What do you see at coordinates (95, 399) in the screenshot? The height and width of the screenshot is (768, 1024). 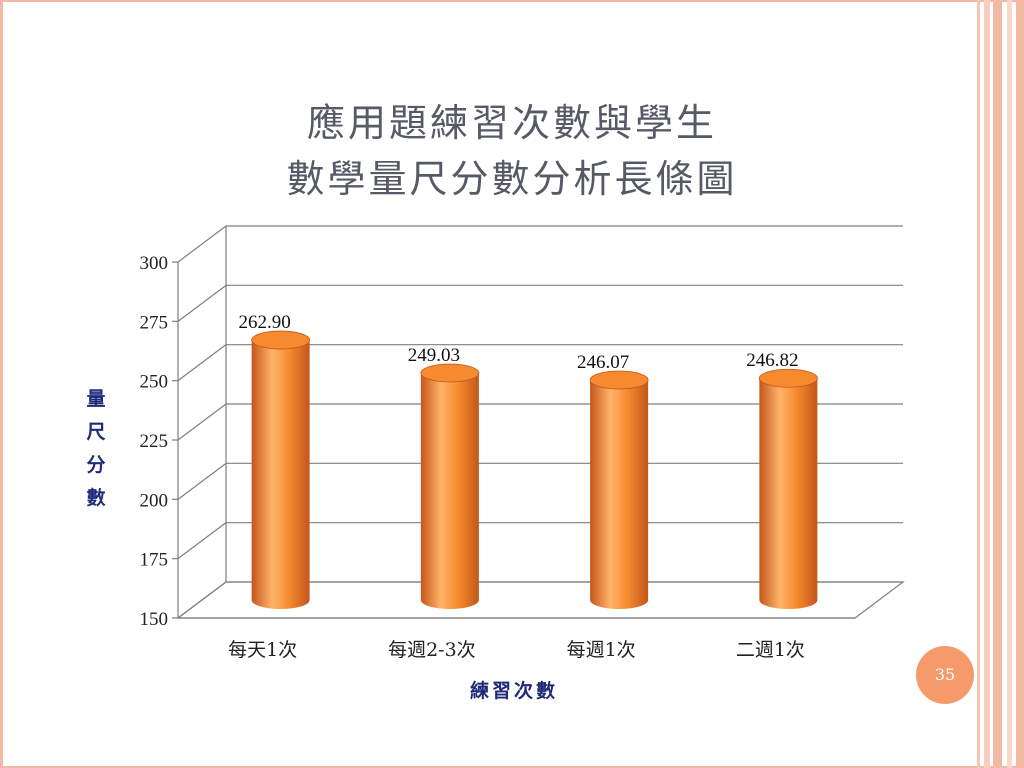 I see `y-axis-title: 量` at bounding box center [95, 399].